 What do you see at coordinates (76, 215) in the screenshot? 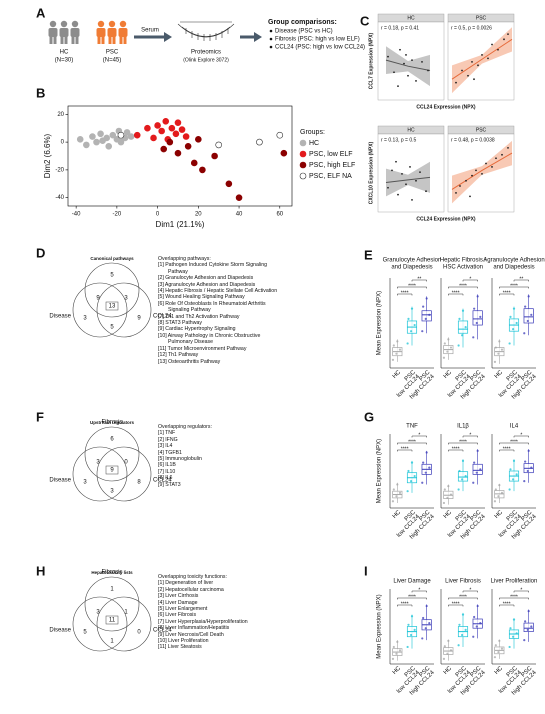
I see `x-tick-label: -40` at bounding box center [76, 215].